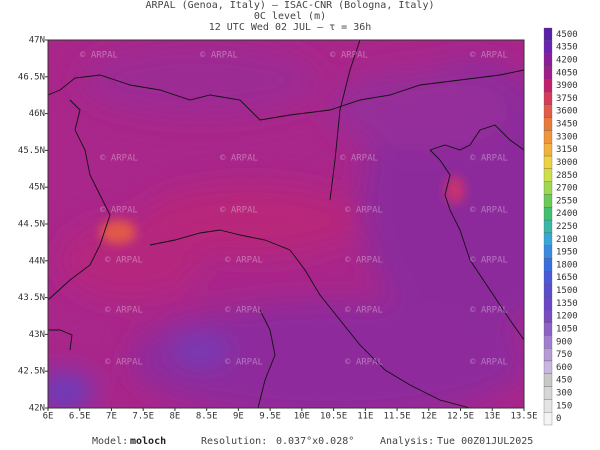 This screenshot has width=600, height=450. I want to click on x-axis-label: 13.5E, so click(523, 417).